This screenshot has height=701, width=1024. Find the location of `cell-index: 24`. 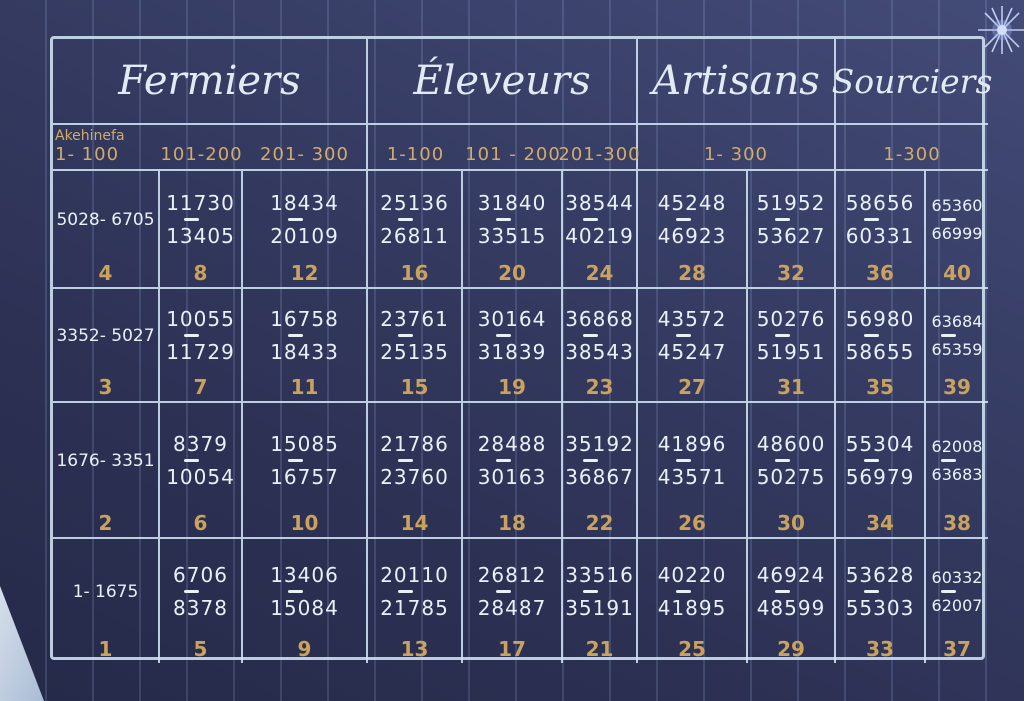

cell-index: 24 is located at coordinates (599, 273).